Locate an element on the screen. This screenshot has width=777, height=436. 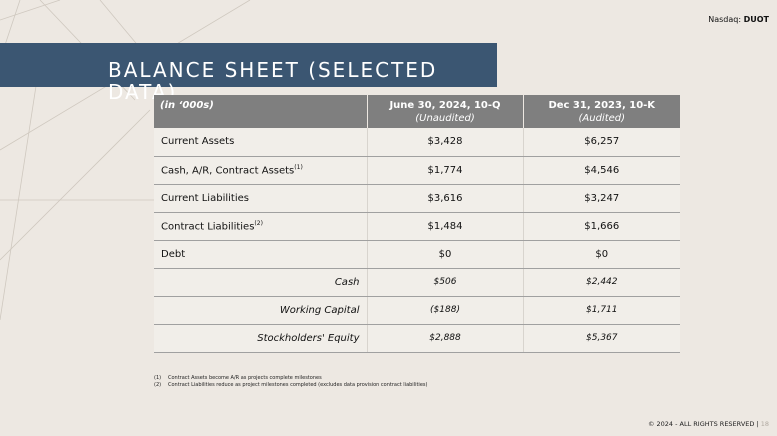
table-row: Stockholders' Equity $2,888 $5,367 is located at coordinates (417, 338).